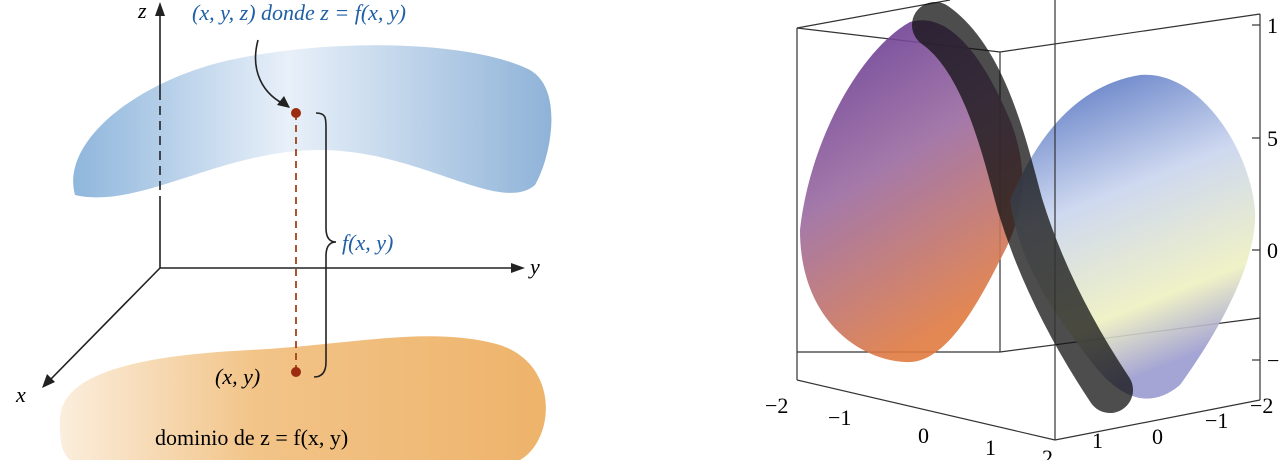 The height and width of the screenshot is (460, 1280). What do you see at coordinates (367, 242) in the screenshot?
I see `height-label: f(x, y)` at bounding box center [367, 242].